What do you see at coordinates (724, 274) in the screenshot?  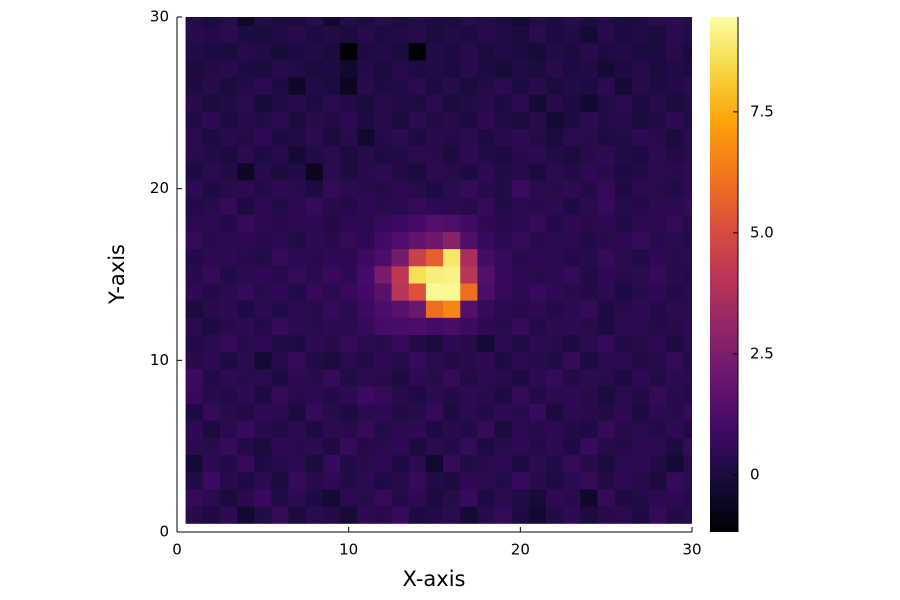 I see `colorbar` at bounding box center [724, 274].